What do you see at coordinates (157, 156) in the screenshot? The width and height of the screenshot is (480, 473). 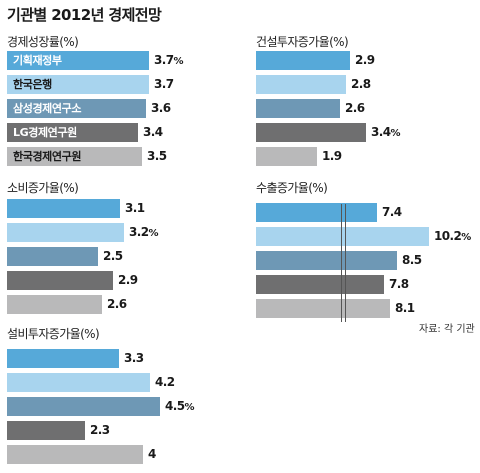 I see `bar-value-label: 3.5` at bounding box center [157, 156].